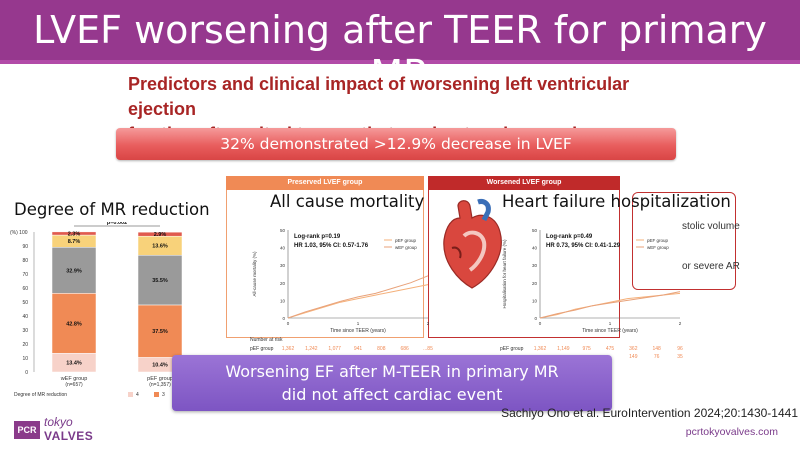  Describe the element at coordinates (633, 357) in the screenshot. I see `hf-risk-value2: 149` at that location.